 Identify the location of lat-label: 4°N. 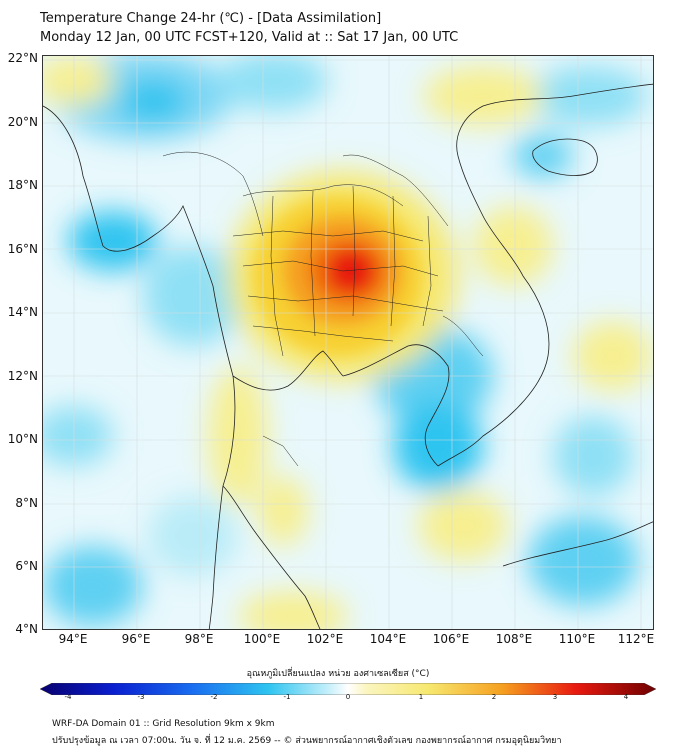
(26, 629).